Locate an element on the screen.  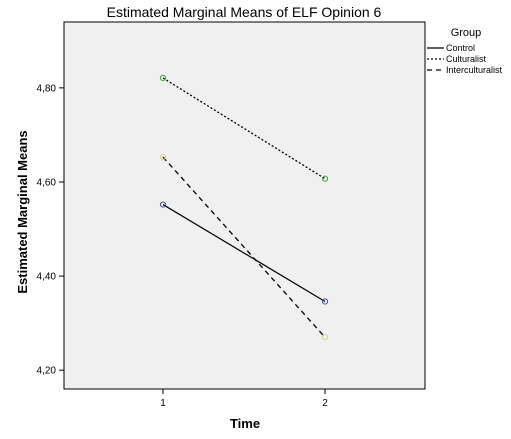
y-tick-label: 4,60 is located at coordinates (47, 182).